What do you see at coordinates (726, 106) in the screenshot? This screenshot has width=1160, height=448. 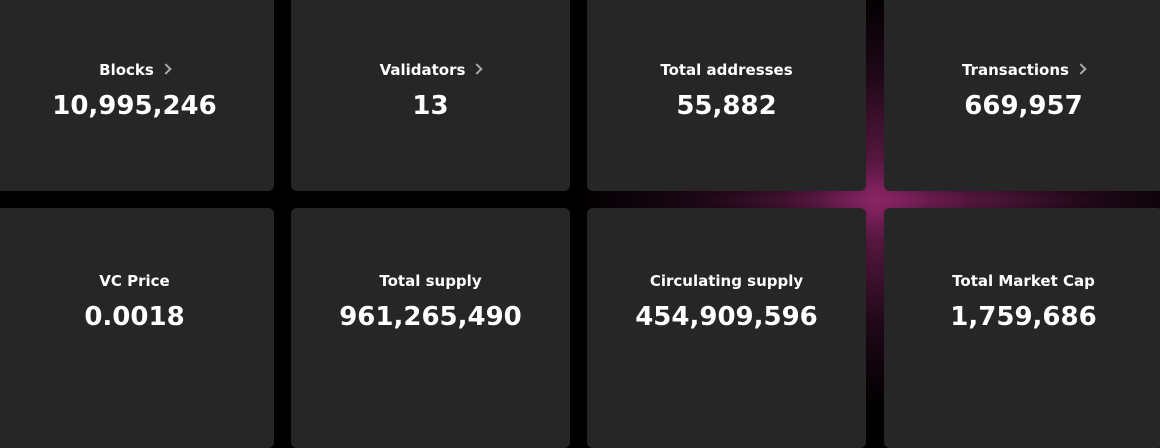 I see `stat-value: 55,882` at bounding box center [726, 106].